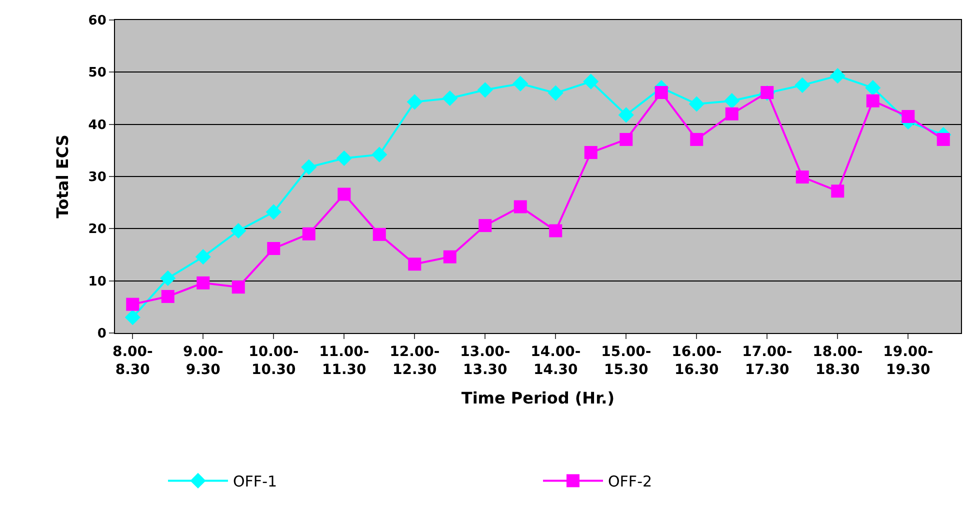 Image resolution: width=976 pixels, height=510 pixels. Describe the element at coordinates (767, 361) in the screenshot. I see `x-tick-label: 17.00-17.30` at that location.